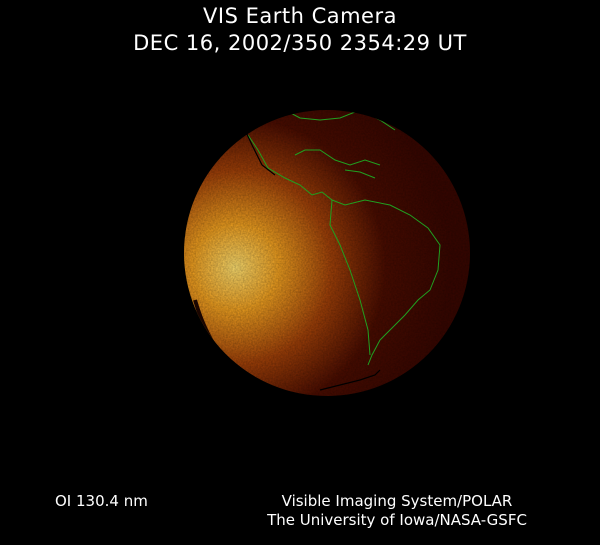 This screenshot has height=545, width=600. Describe the element at coordinates (300, 43) in the screenshot. I see `image-timestamp: DEC 16, 2002/350 2354:29 UT` at that location.